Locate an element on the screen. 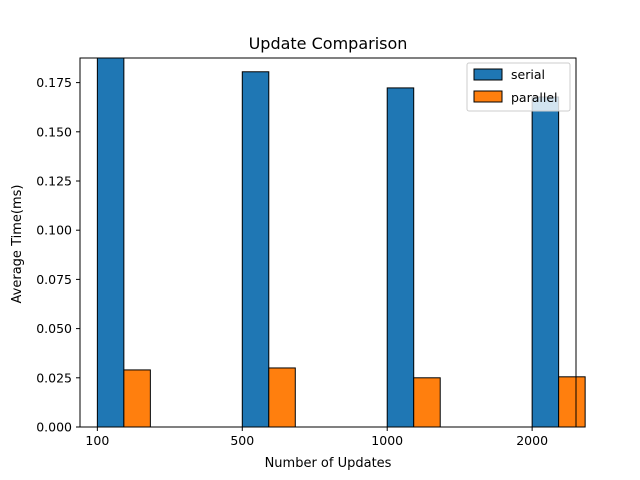  x-tick-label: 2000 is located at coordinates (532, 440).